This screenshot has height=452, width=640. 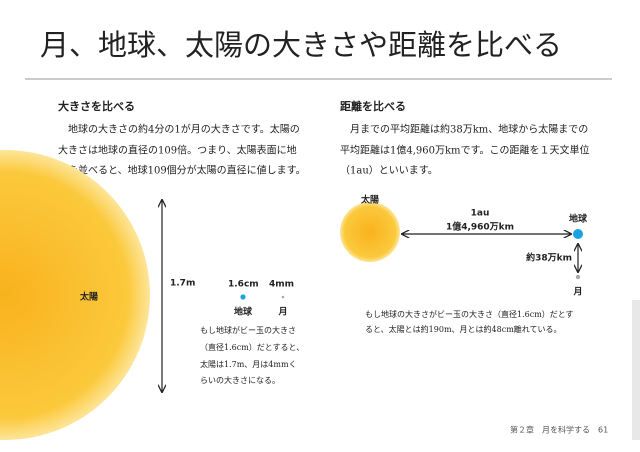 I want to click on note-line: もし地球の大きさがビー玉の大きさ（直径1.6cm）だとす, so click(x=469, y=314).